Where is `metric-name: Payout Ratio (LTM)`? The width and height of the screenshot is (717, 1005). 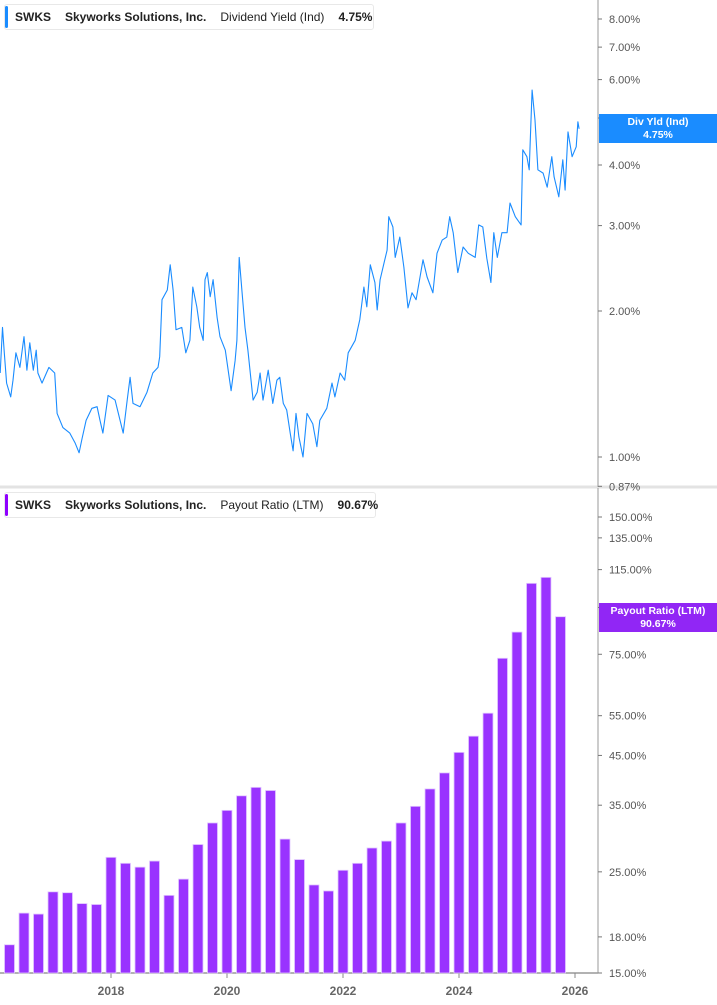
metric-name: Payout Ratio (LTM) is located at coordinates (272, 505).